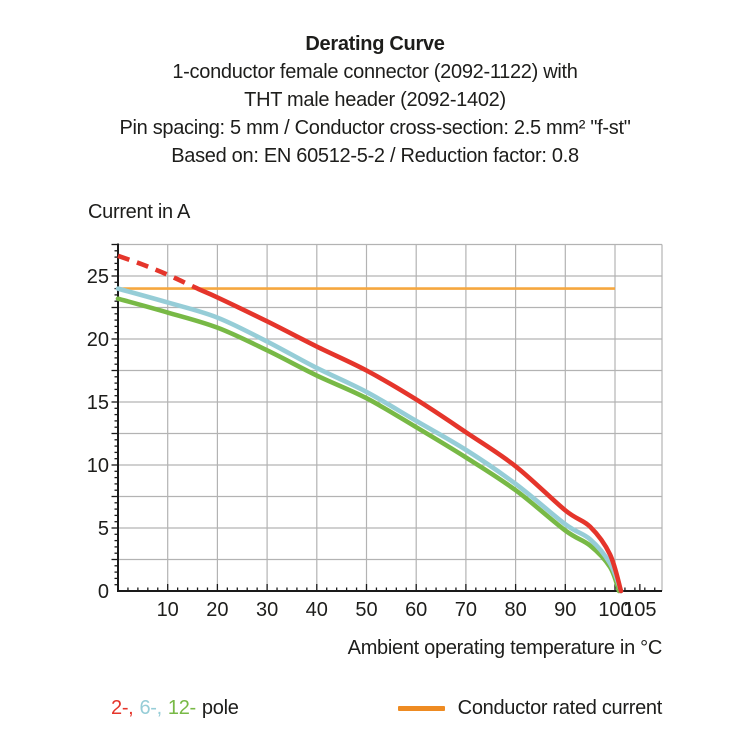 Image resolution: width=750 pixels, height=750 pixels. I want to click on svg-text: 100, so click(614, 610).